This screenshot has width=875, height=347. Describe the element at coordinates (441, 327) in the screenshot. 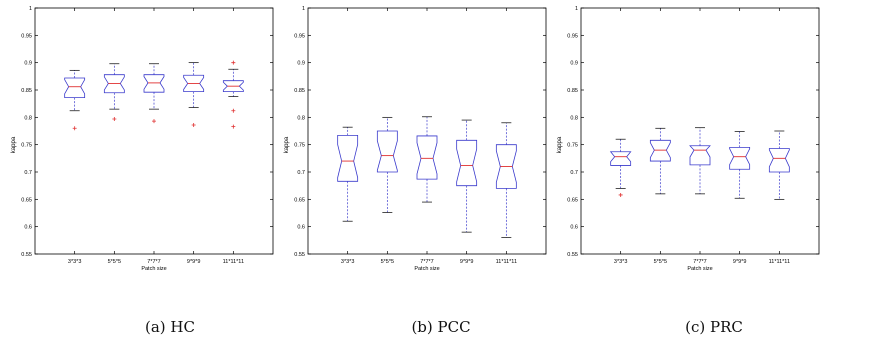

I see `caption-b: (b) PCC` at that location.